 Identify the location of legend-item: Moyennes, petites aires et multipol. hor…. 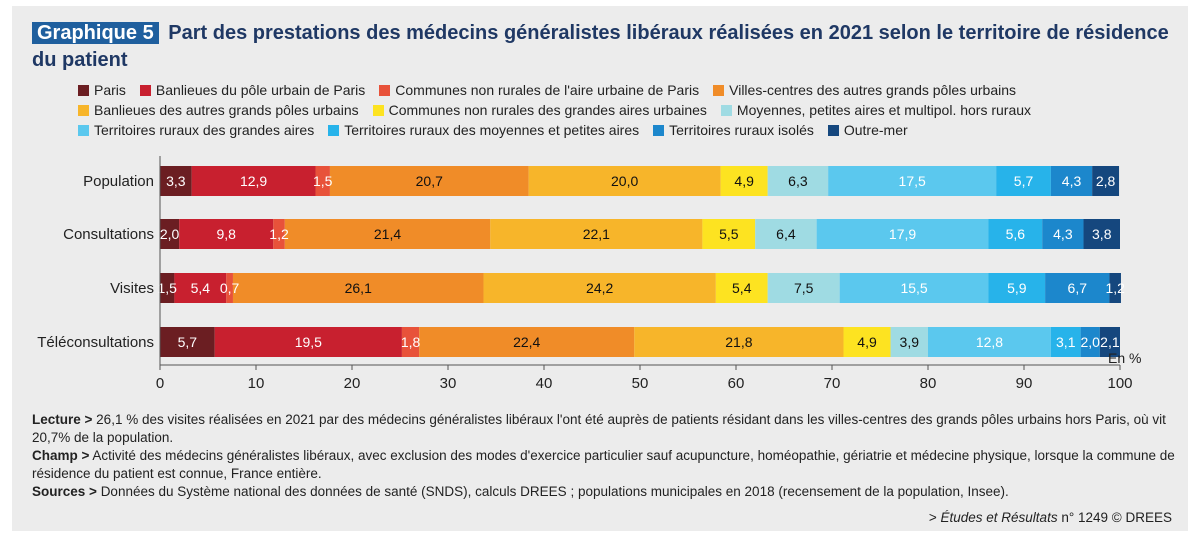
(876, 110).